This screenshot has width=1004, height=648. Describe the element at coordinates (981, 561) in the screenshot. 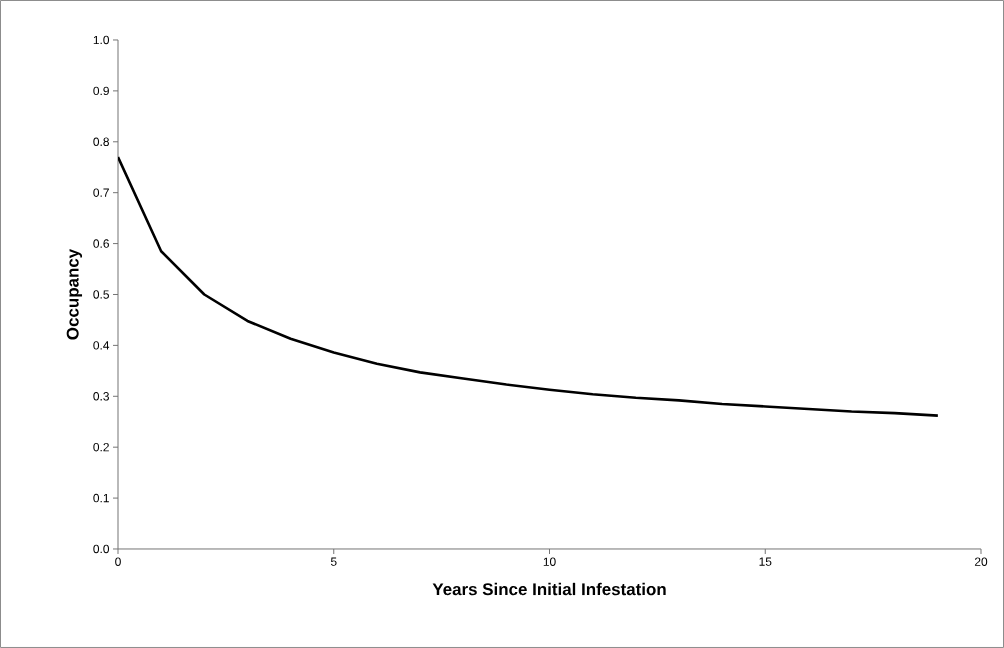

I see `x-tick-label: 20` at that location.